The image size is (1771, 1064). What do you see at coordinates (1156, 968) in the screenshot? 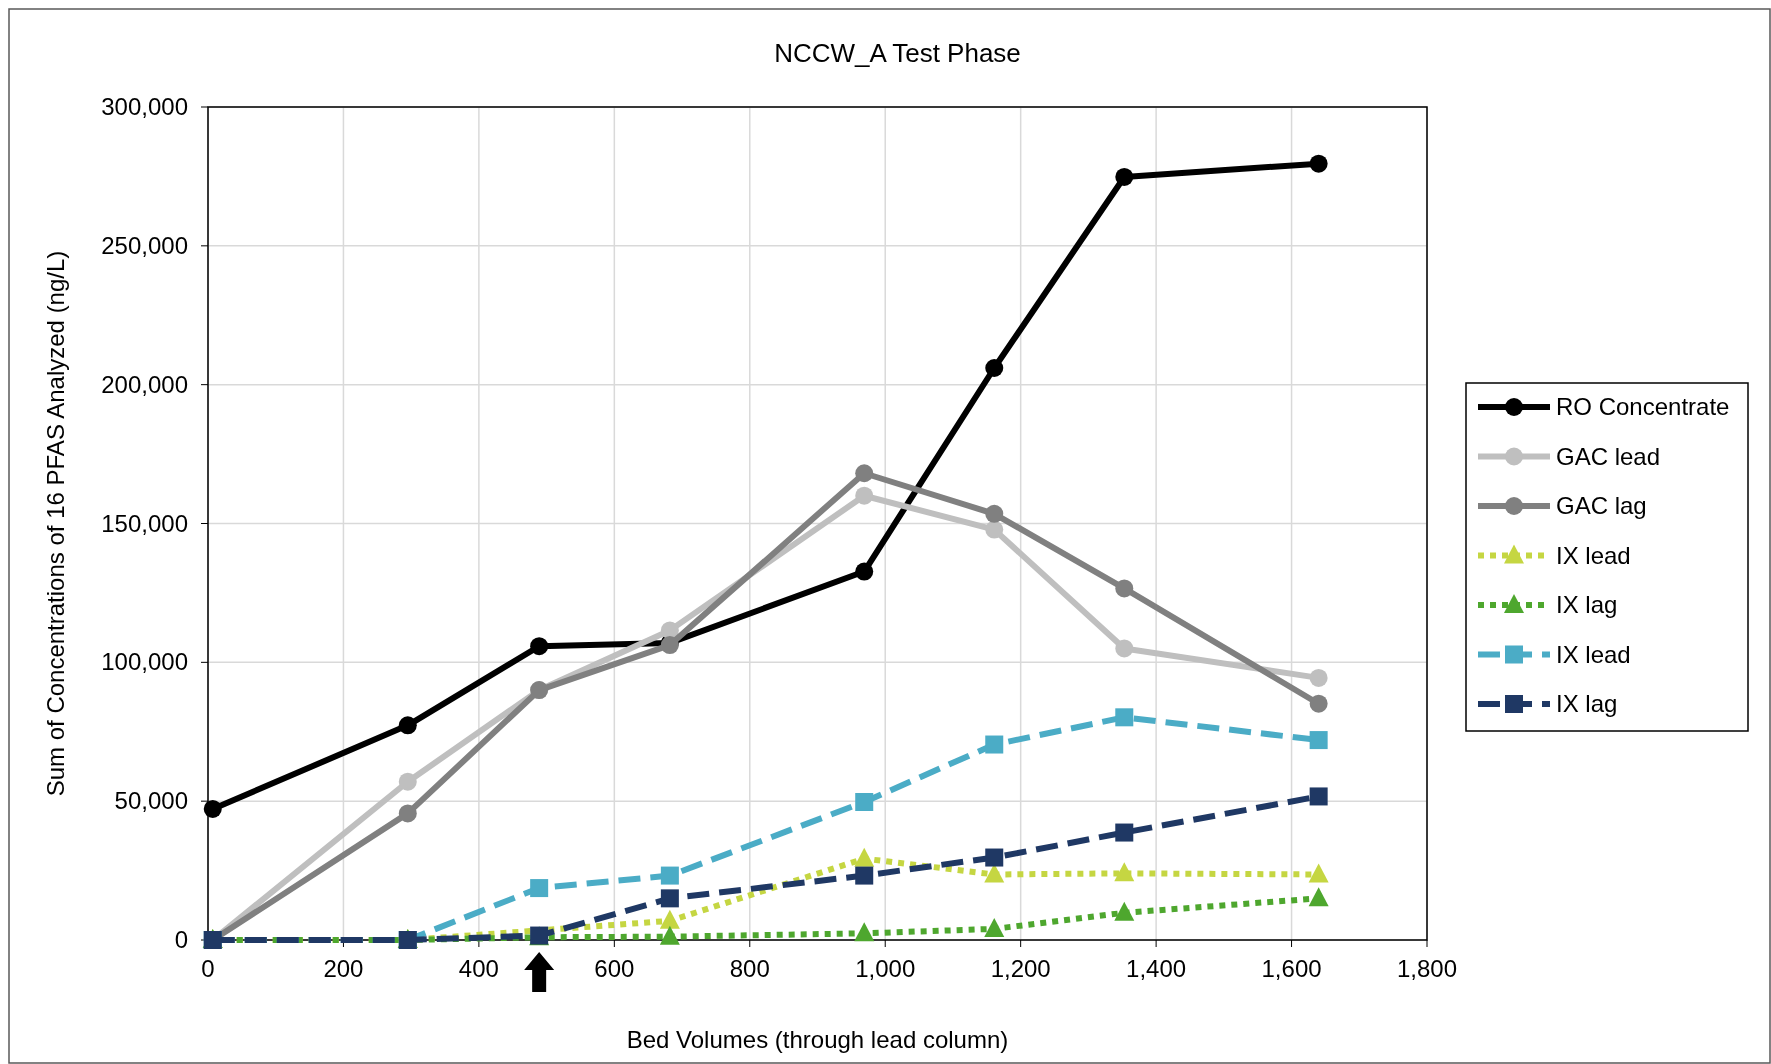
I see `x-tick-label: 1,400` at bounding box center [1156, 968].